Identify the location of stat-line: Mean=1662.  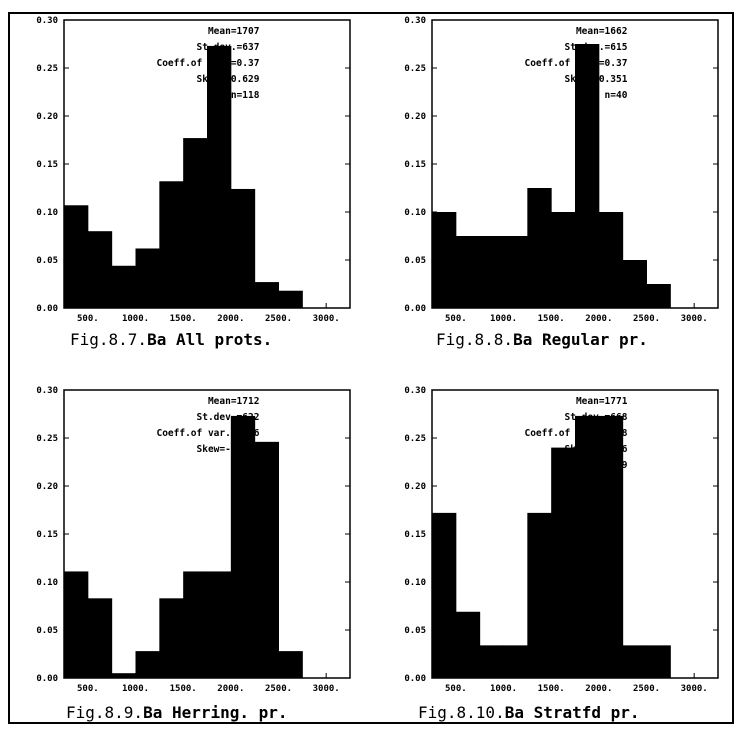
(601, 31).